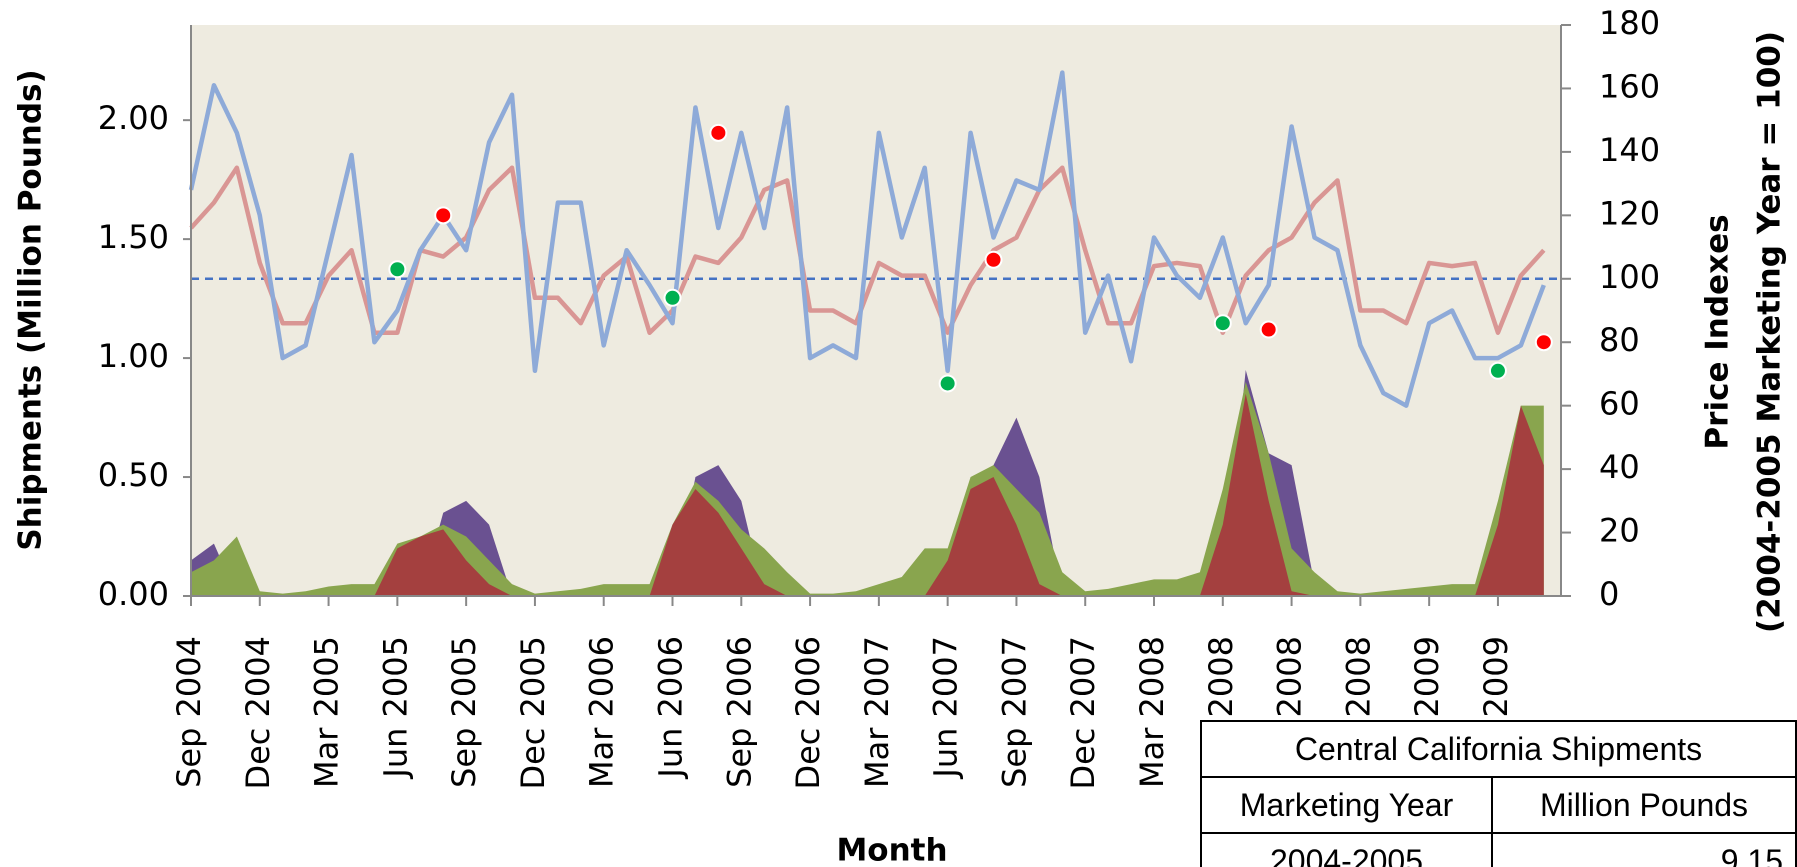  What do you see at coordinates (1629, 23) in the screenshot?
I see `y2-tick-label: 180` at bounding box center [1629, 23].